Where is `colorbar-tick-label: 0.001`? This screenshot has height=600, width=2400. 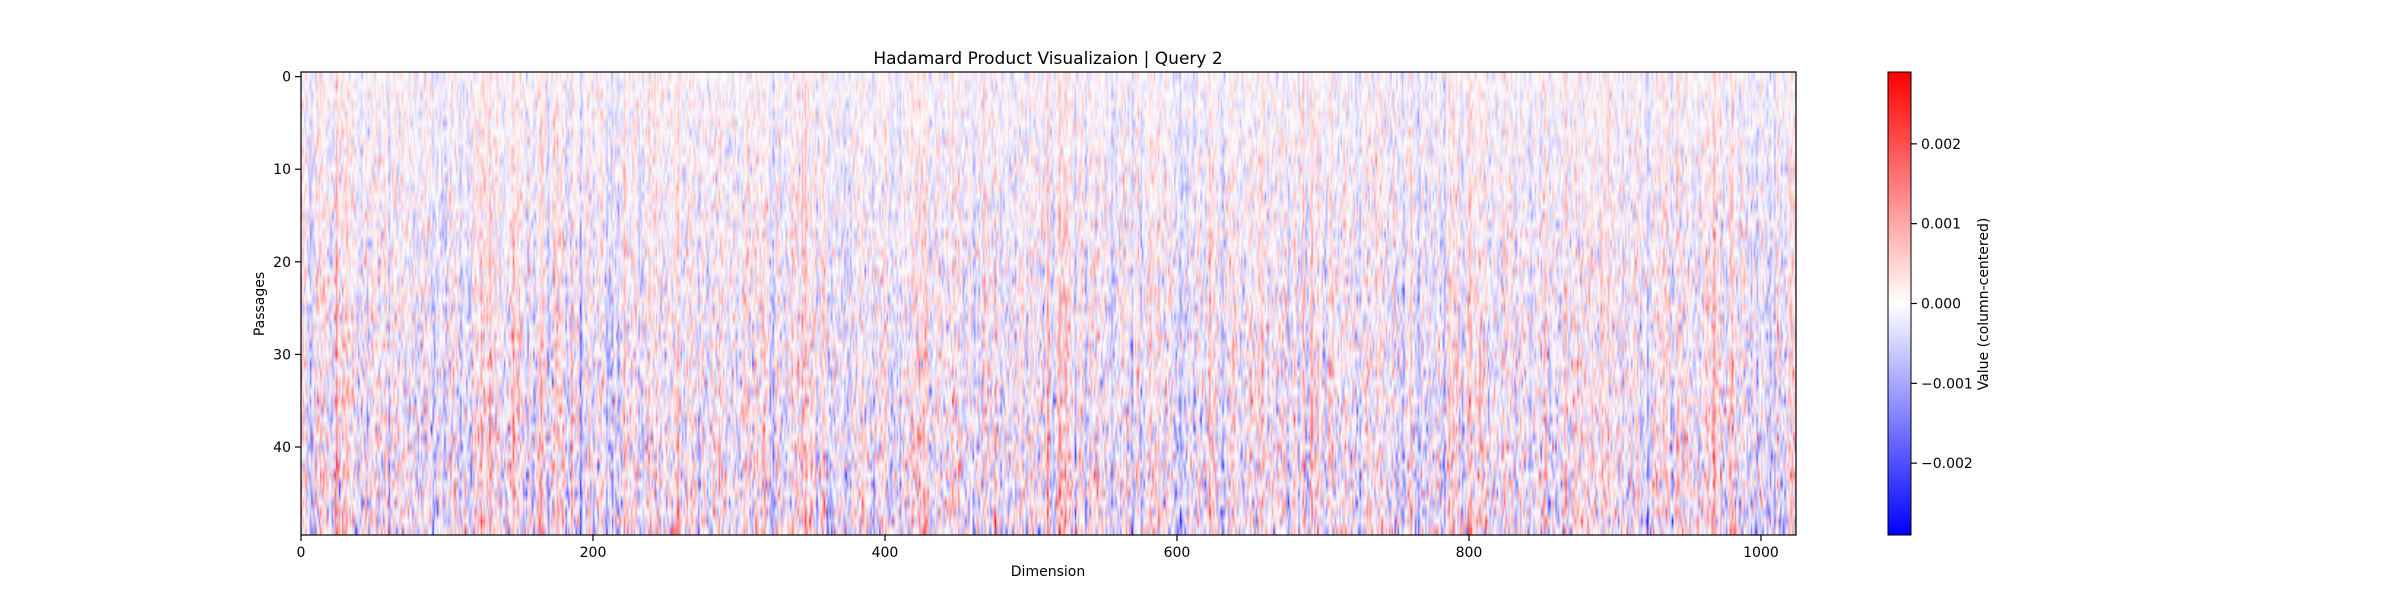 colorbar-tick-label: 0.001 is located at coordinates (1941, 225).